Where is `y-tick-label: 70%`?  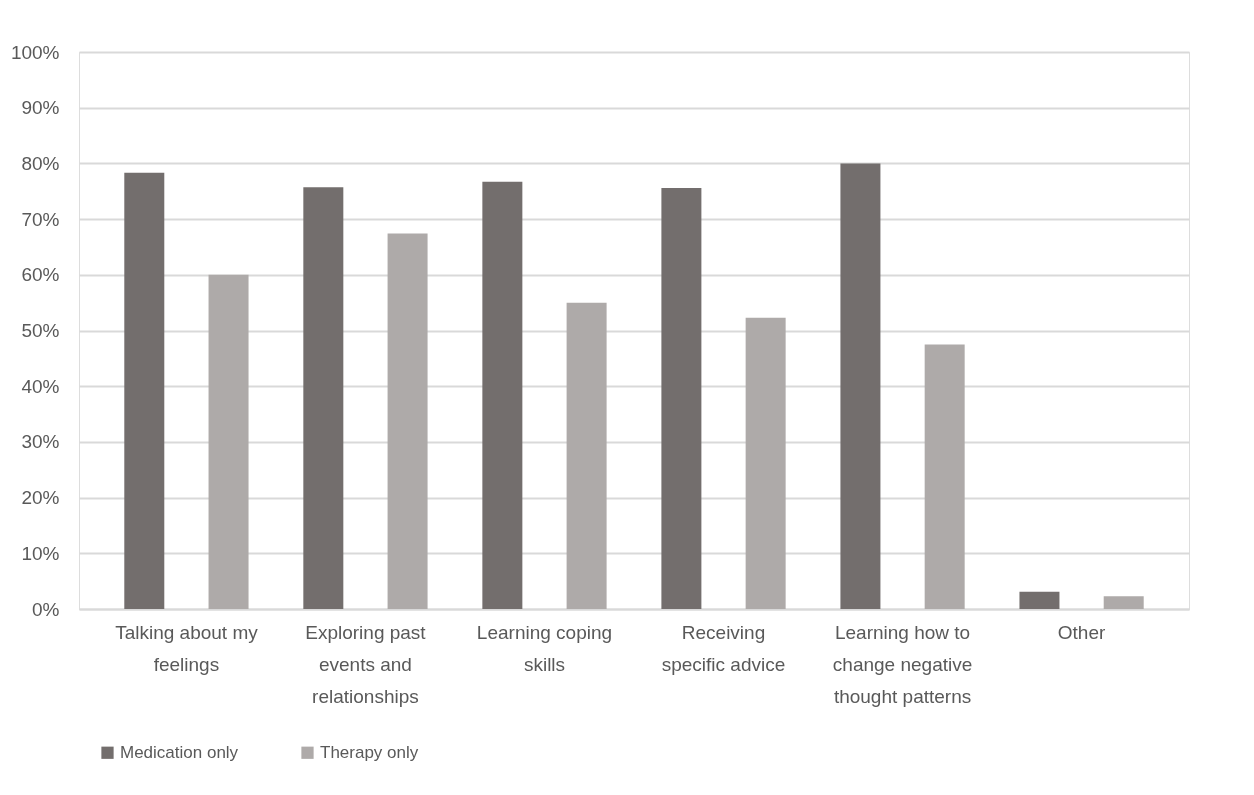
y-tick-label: 70% is located at coordinates (40, 219).